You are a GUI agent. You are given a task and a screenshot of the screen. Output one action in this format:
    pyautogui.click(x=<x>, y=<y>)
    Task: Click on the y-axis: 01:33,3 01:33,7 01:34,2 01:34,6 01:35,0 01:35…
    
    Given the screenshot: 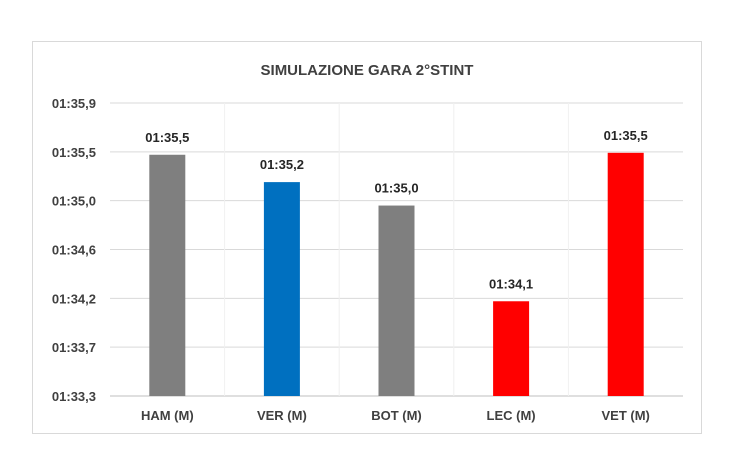 What is the action you would take?
    pyautogui.click(x=74, y=250)
    